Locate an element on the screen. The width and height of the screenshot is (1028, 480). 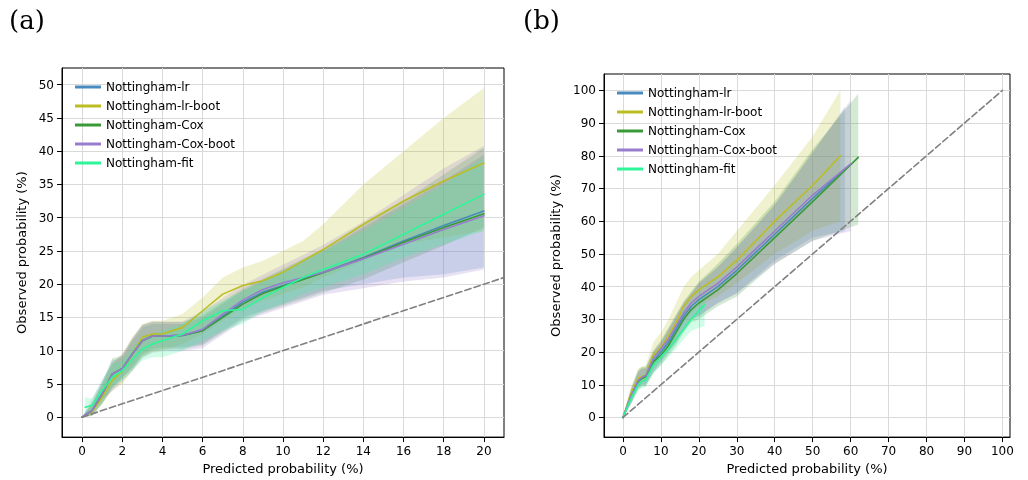
y-tick-label: 90 is located at coordinates (588, 123).